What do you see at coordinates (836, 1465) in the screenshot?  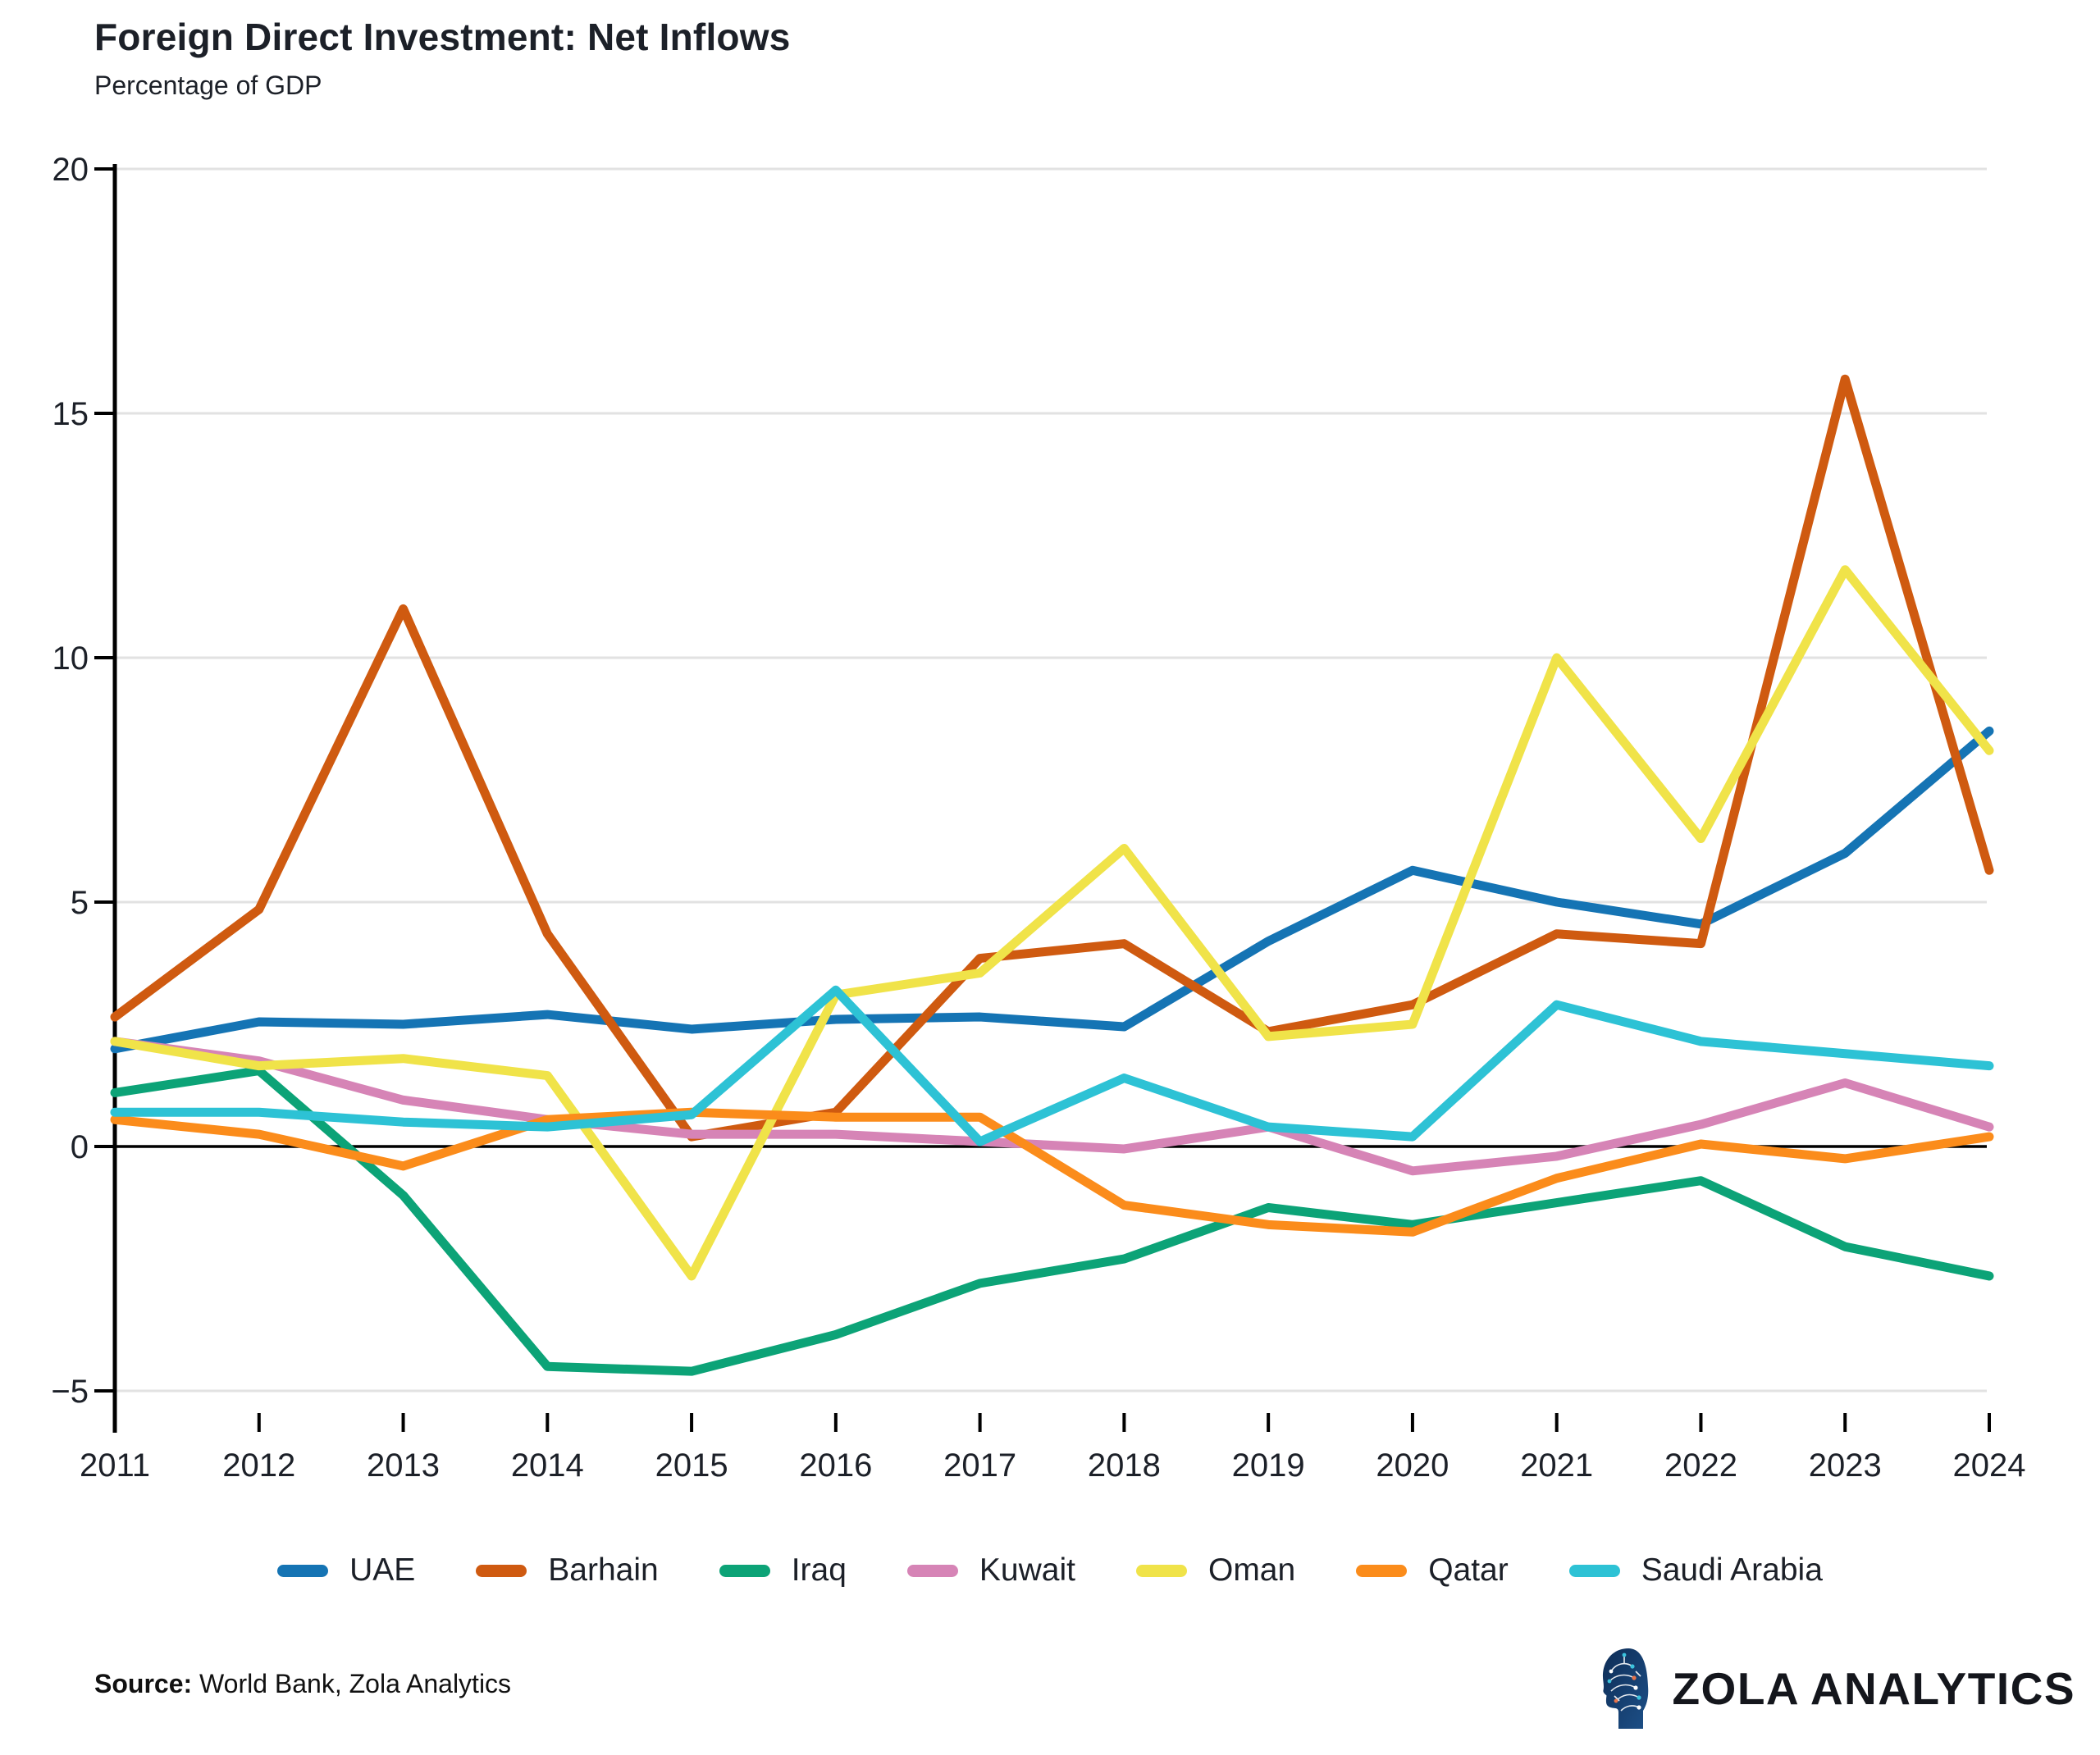 I see `x-tick-label: 2016` at bounding box center [836, 1465].